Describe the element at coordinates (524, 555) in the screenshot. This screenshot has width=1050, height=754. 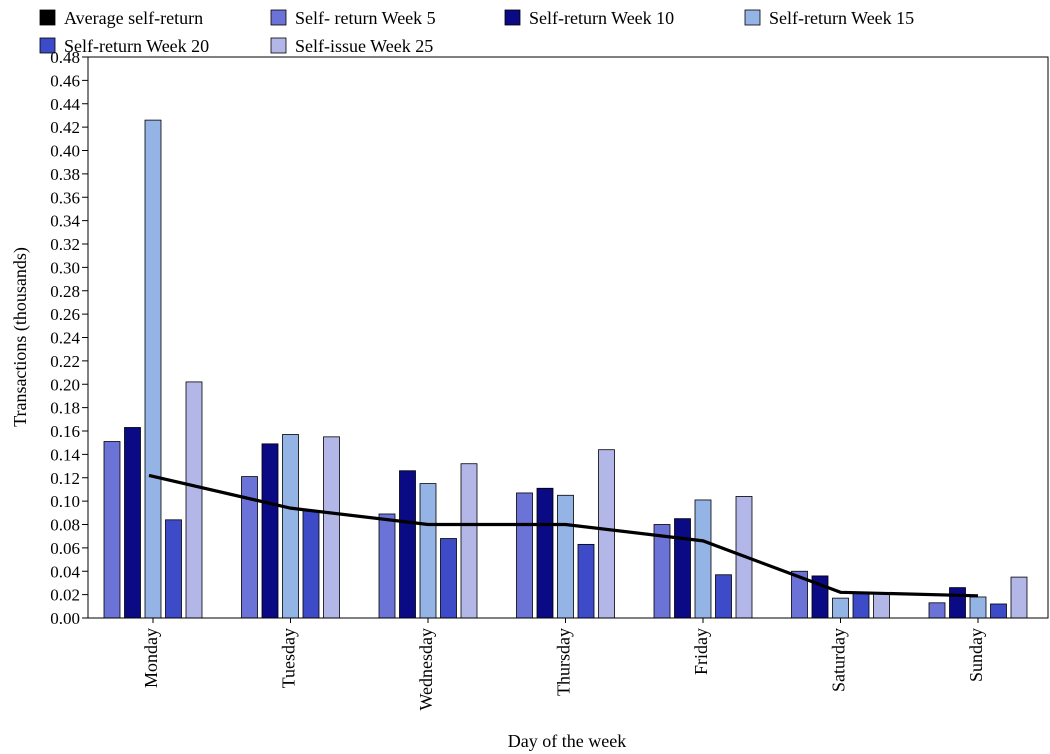
I see `bar-week-1-thursday` at that location.